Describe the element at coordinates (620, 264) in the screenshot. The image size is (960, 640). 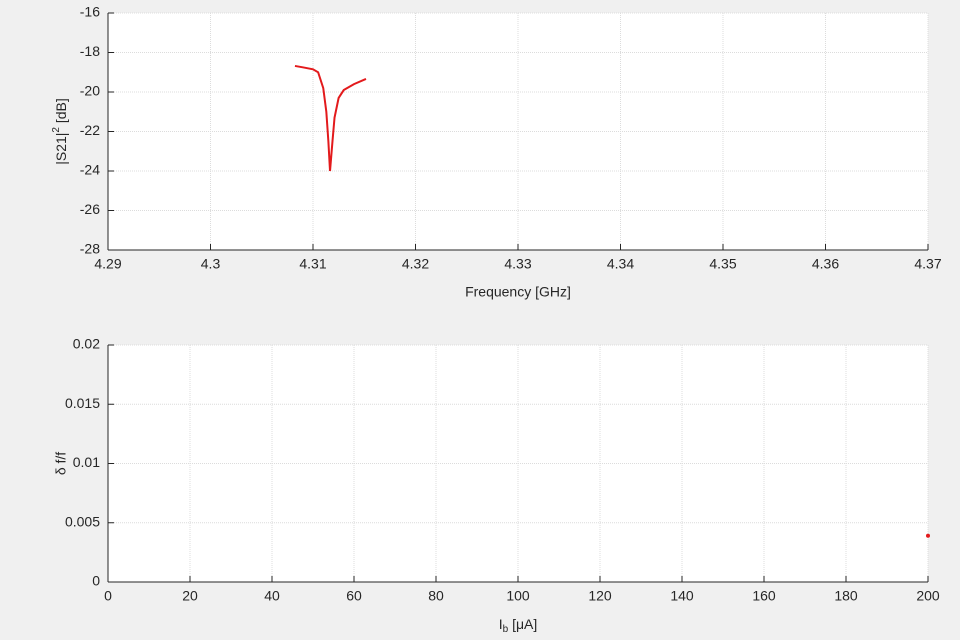
I see `x-tick-label: 4.34` at that location.